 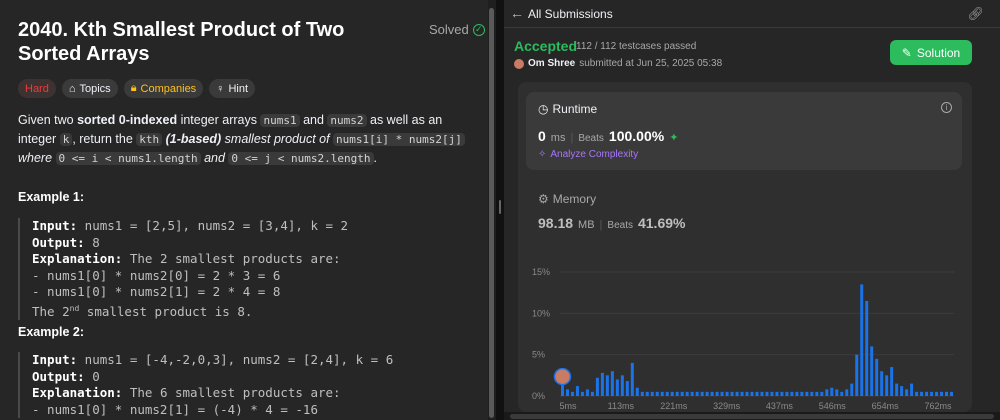 What do you see at coordinates (491, 213) in the screenshot?
I see `left-scrollbar-thumb` at bounding box center [491, 213].